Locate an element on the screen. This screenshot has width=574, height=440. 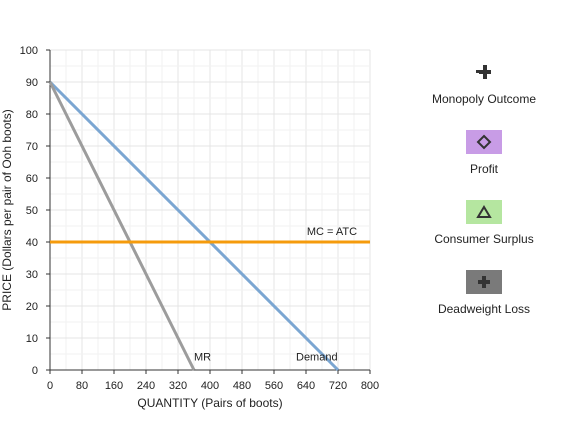
y-tick-label: 10 is located at coordinates (32, 339).